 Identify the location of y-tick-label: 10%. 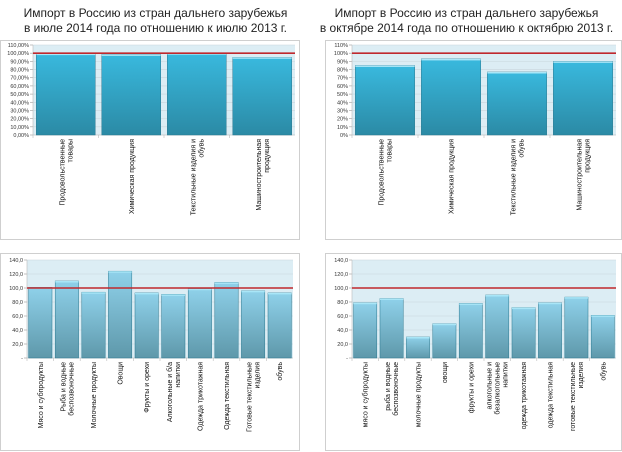
(342, 128).